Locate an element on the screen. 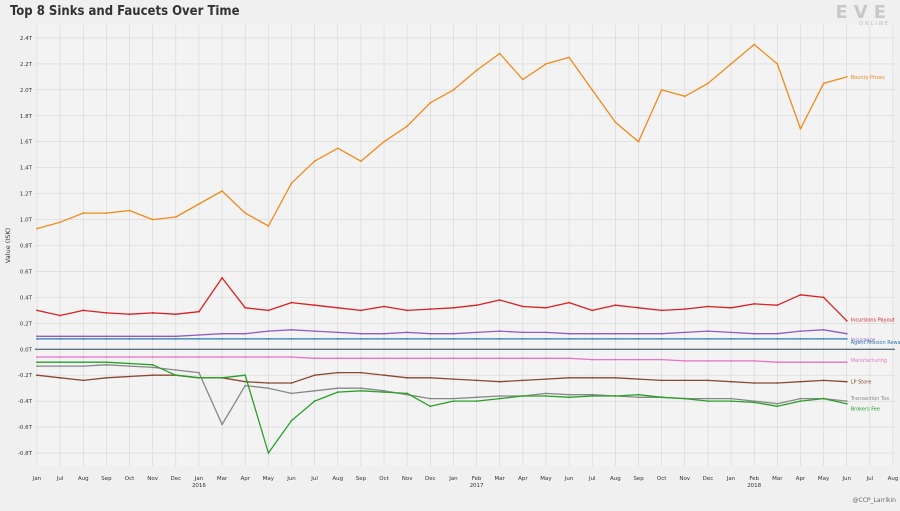 This screenshot has height=511, width=900. x-tick-label: Apr is located at coordinates (245, 479).